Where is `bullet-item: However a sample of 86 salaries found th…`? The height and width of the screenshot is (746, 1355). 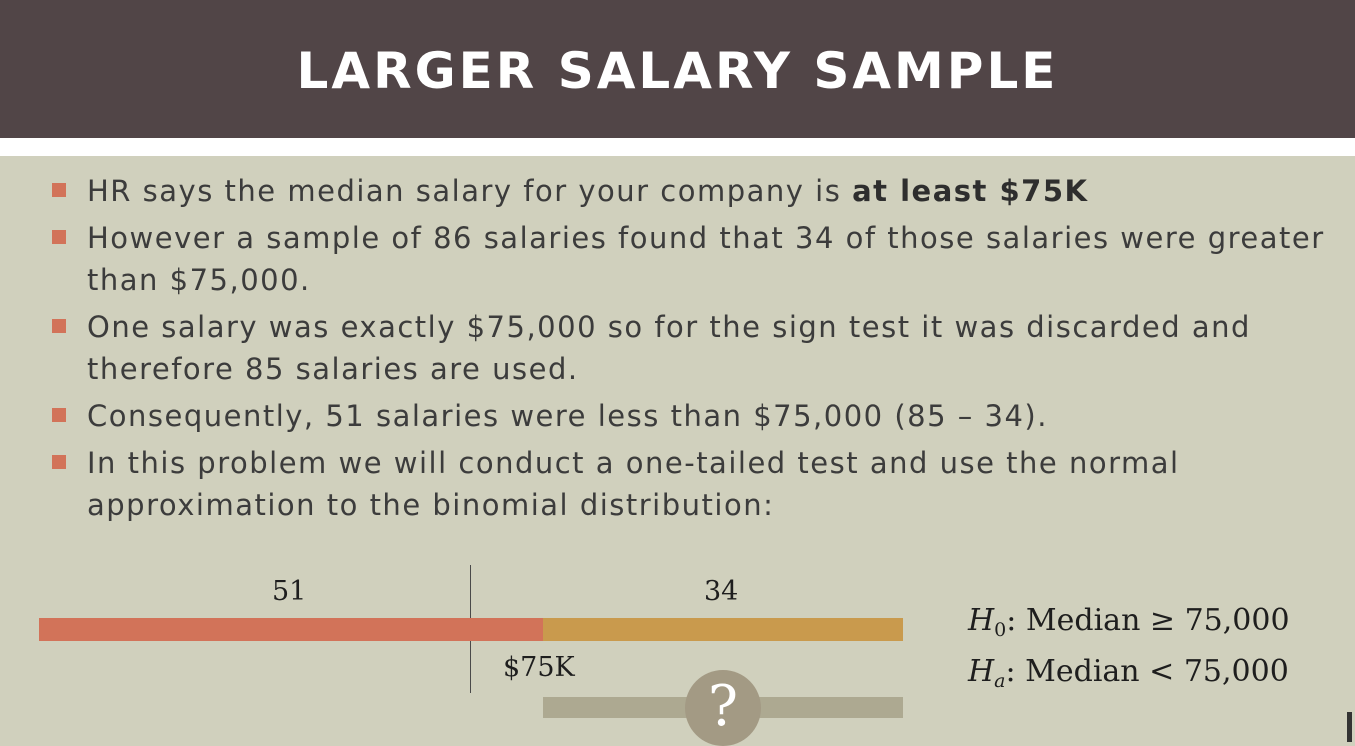
bullet-item: However a sample of 86 salaries found th… is located at coordinates (697, 259).